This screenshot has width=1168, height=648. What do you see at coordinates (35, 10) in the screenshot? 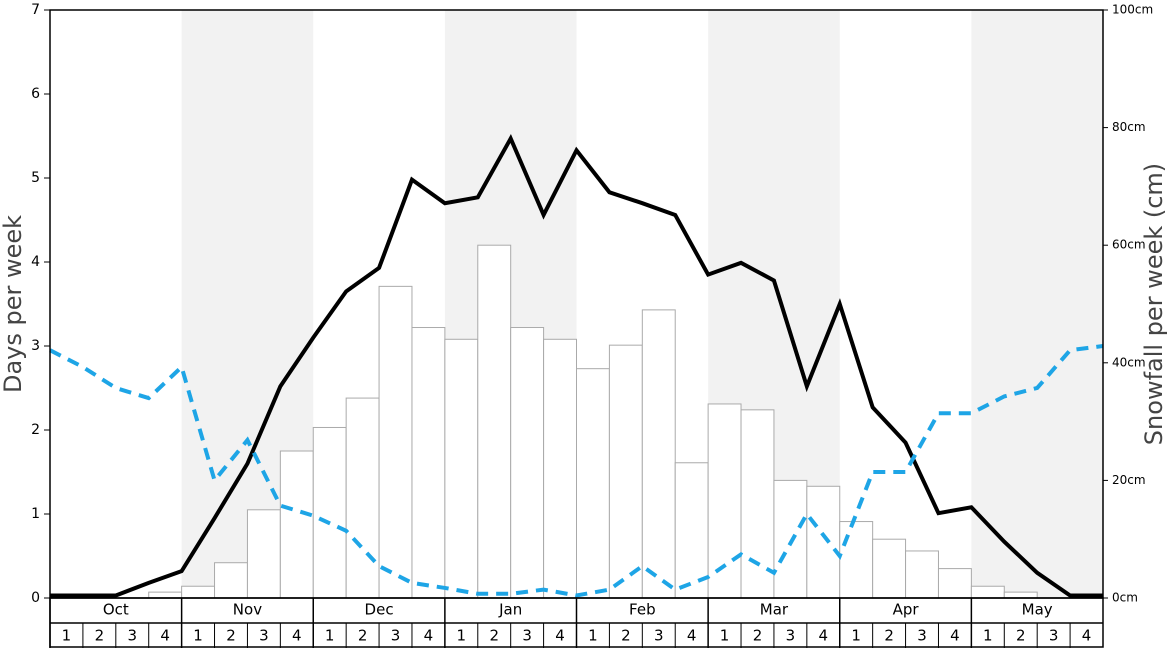
I see `y-tick-label: 7` at bounding box center [35, 10].